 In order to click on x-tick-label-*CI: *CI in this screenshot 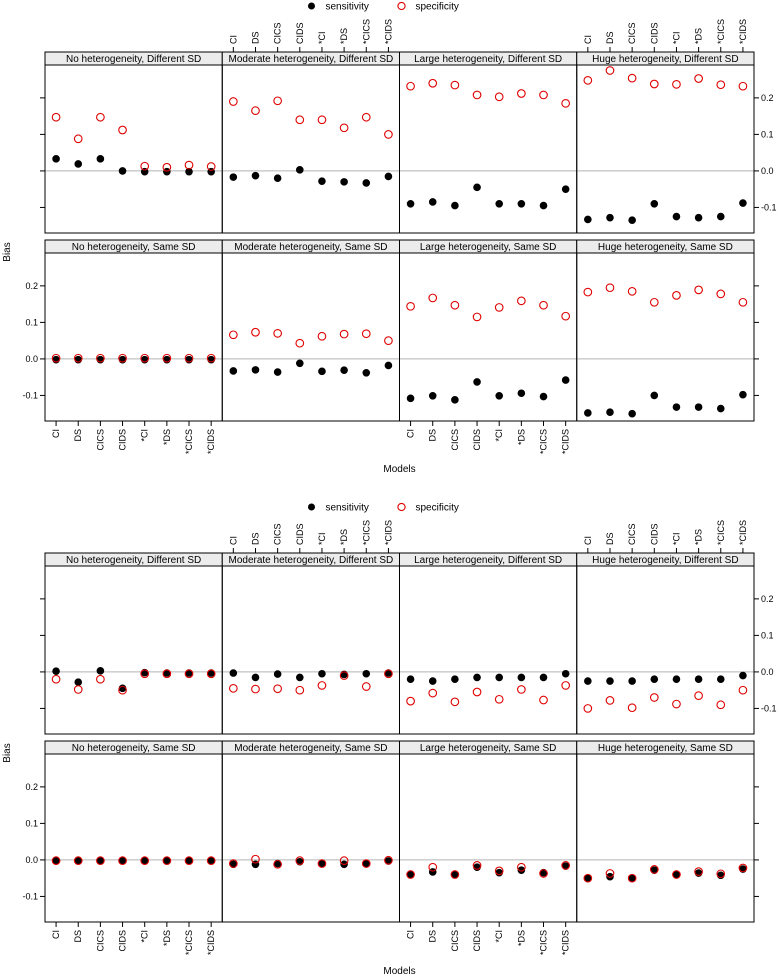, I will do `click(145, 435)`.